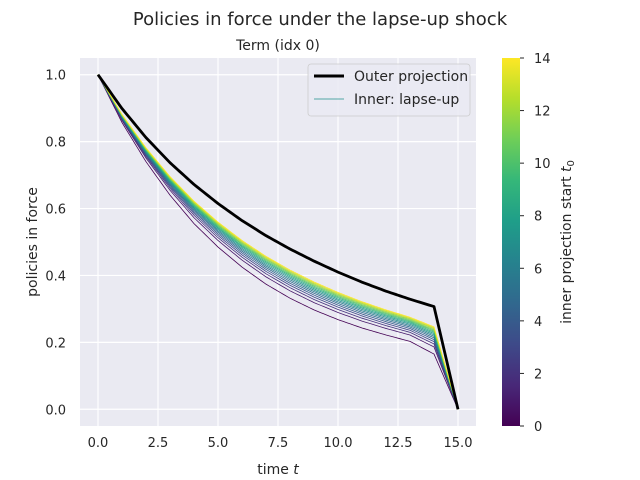 The width and height of the screenshot is (640, 480). What do you see at coordinates (535, 243) in the screenshot?
I see `colorbar-ticks: 0 2 4 6 8 10 12 14` at bounding box center [535, 243].